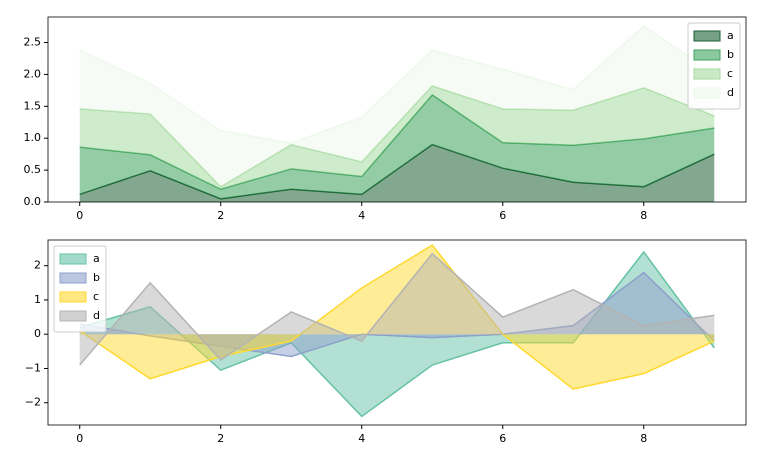  Describe the element at coordinates (37, 265) in the screenshot. I see `y-tick-label: 2` at that location.